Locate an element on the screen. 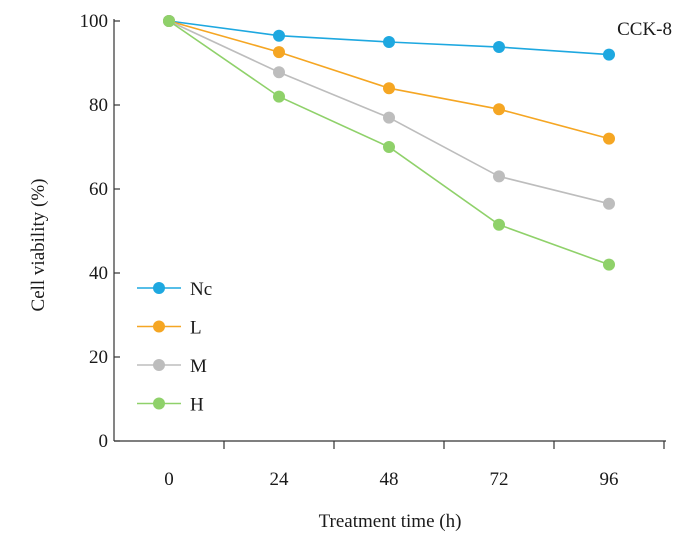 The width and height of the screenshot is (700, 541). legend-marker-m is located at coordinates (159, 365).